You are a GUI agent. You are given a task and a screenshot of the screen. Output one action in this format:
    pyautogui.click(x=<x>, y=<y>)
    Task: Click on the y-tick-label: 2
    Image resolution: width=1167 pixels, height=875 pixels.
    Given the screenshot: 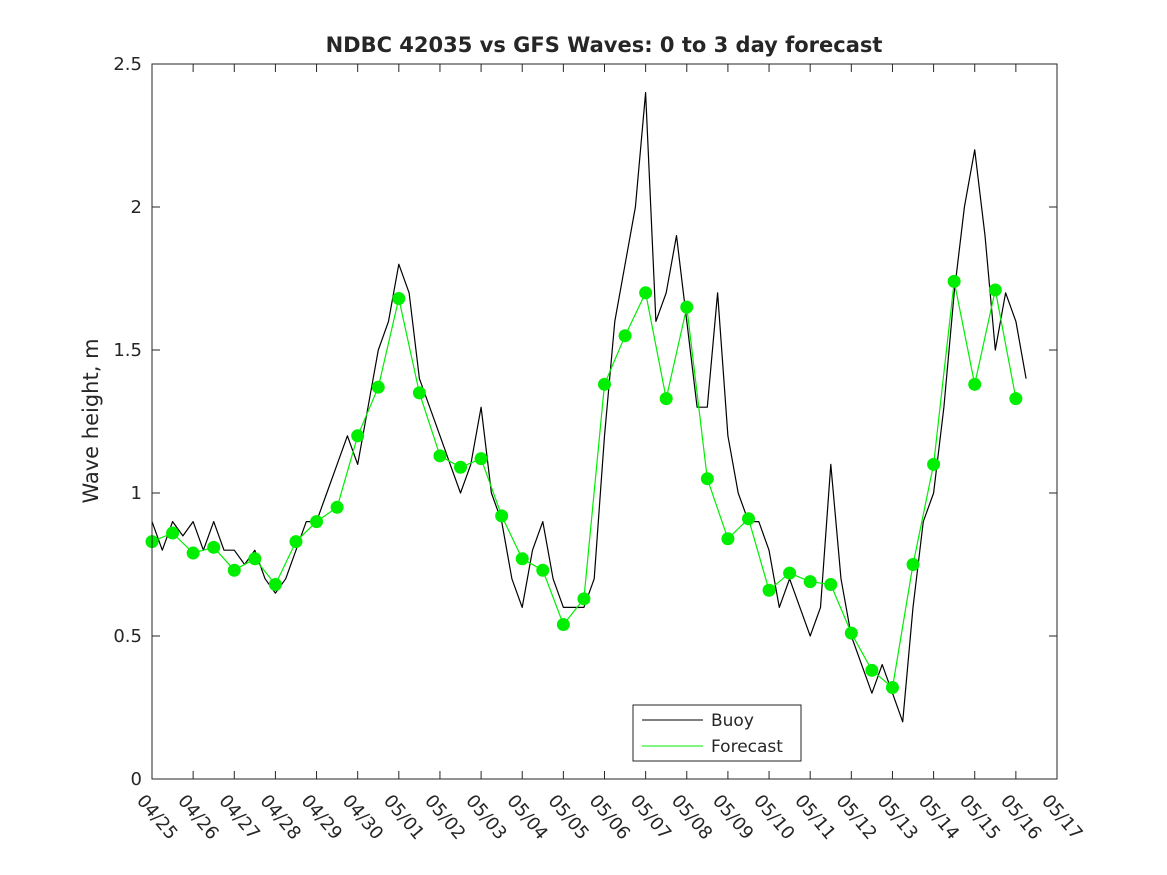 What is the action you would take?
    pyautogui.click(x=136, y=207)
    